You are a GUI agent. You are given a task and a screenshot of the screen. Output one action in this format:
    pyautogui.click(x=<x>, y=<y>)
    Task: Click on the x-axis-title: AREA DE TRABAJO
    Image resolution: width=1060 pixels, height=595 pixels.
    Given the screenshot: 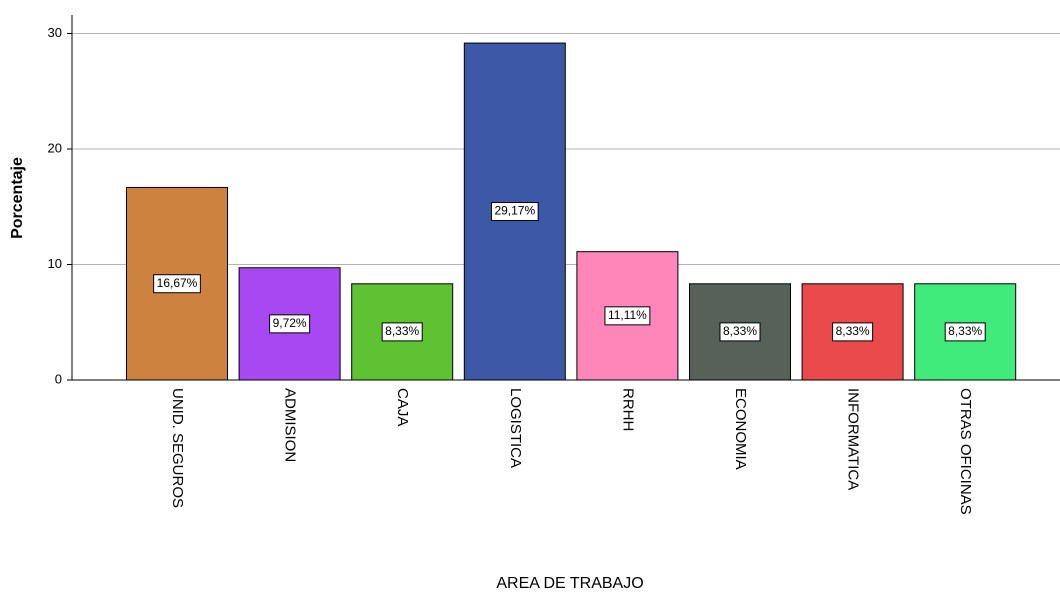 What is the action you would take?
    pyautogui.click(x=569, y=583)
    